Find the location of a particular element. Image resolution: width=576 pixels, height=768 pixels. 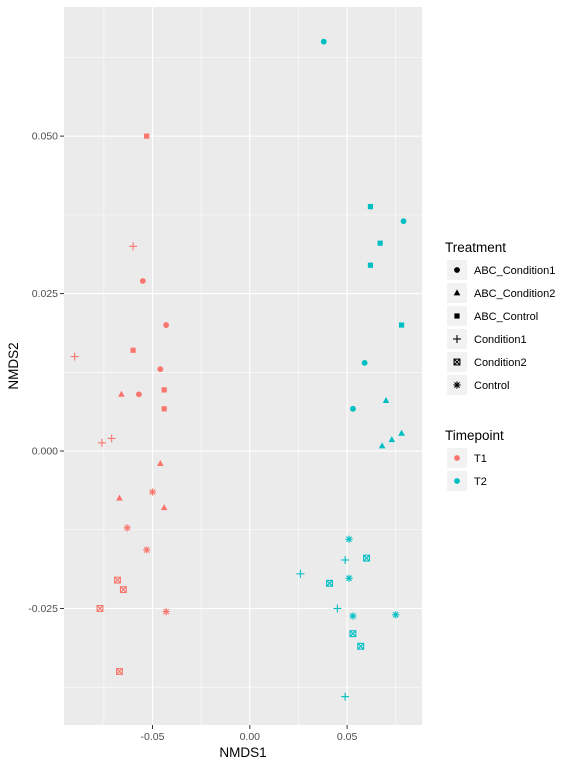

y-tick-label: -0.025 is located at coordinates (43, 609).